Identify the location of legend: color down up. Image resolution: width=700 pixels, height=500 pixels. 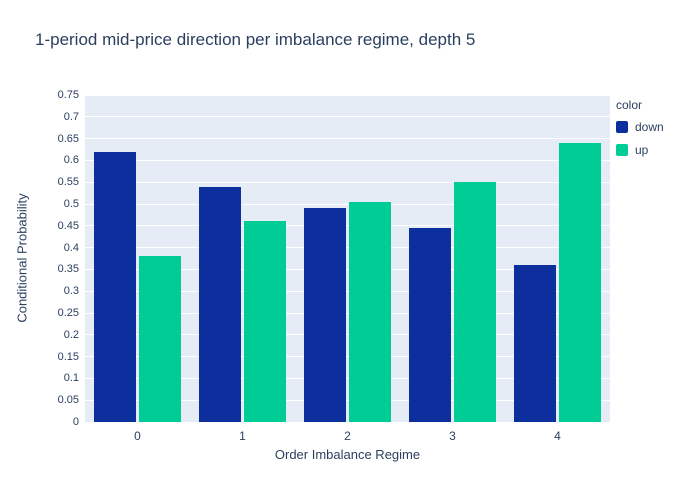
(640, 132).